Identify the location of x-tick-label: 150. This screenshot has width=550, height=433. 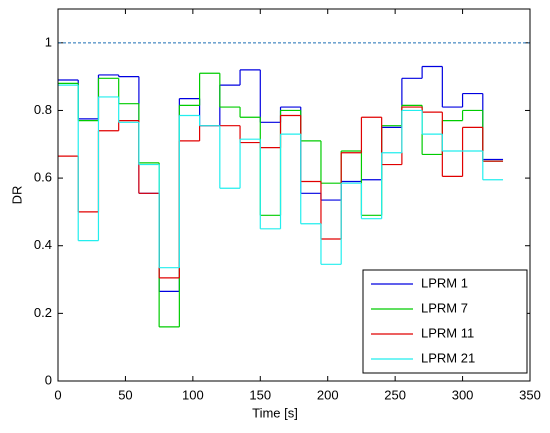
(260, 394).